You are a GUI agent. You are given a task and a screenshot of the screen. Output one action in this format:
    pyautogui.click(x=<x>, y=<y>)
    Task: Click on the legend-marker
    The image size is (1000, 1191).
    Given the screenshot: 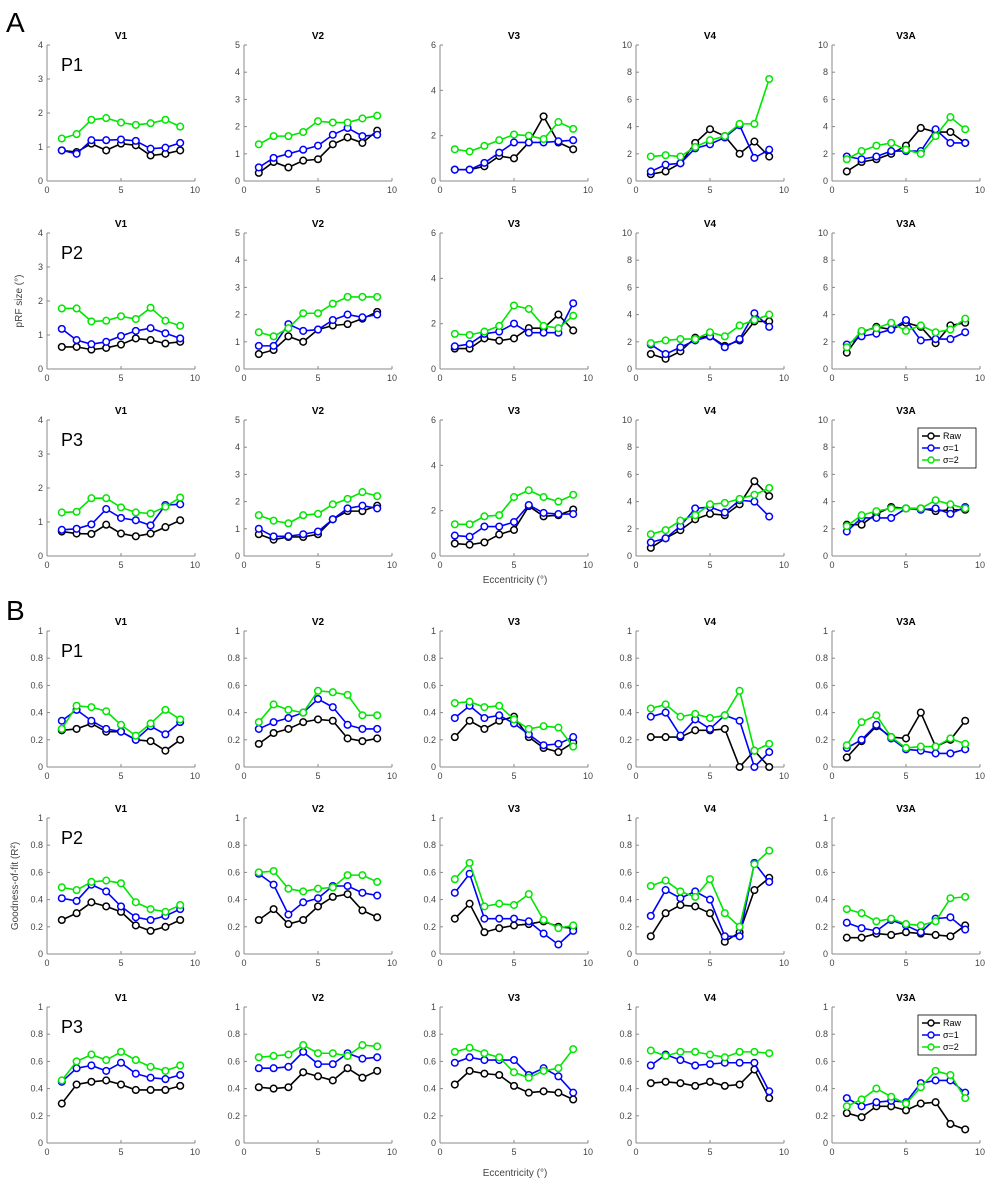 What is the action you would take?
    pyautogui.click(x=931, y=436)
    